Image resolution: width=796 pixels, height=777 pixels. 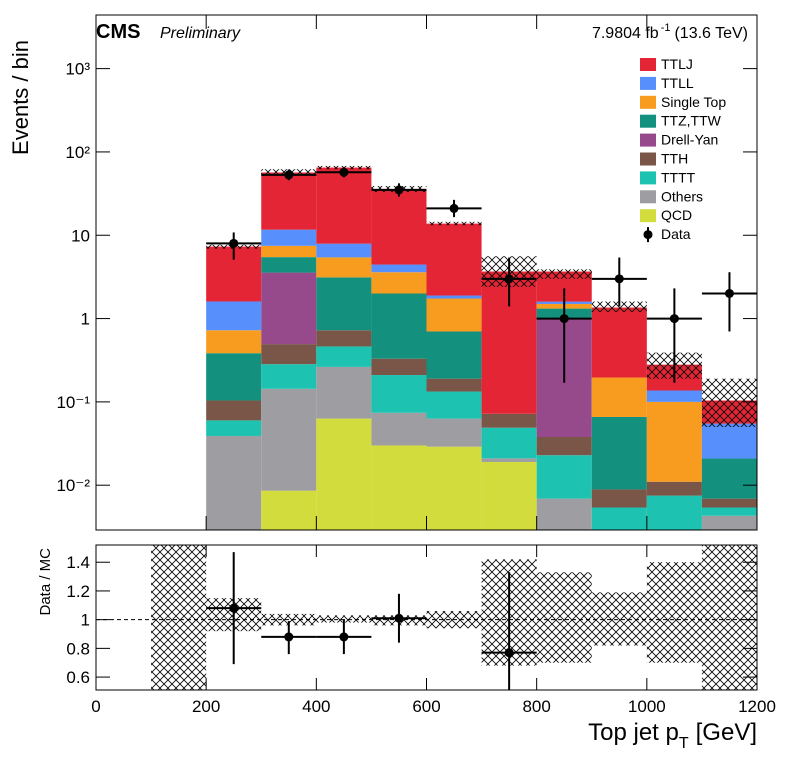 What do you see at coordinates (689, 140) in the screenshot?
I see `legend-label: Drell-Yan` at bounding box center [689, 140].